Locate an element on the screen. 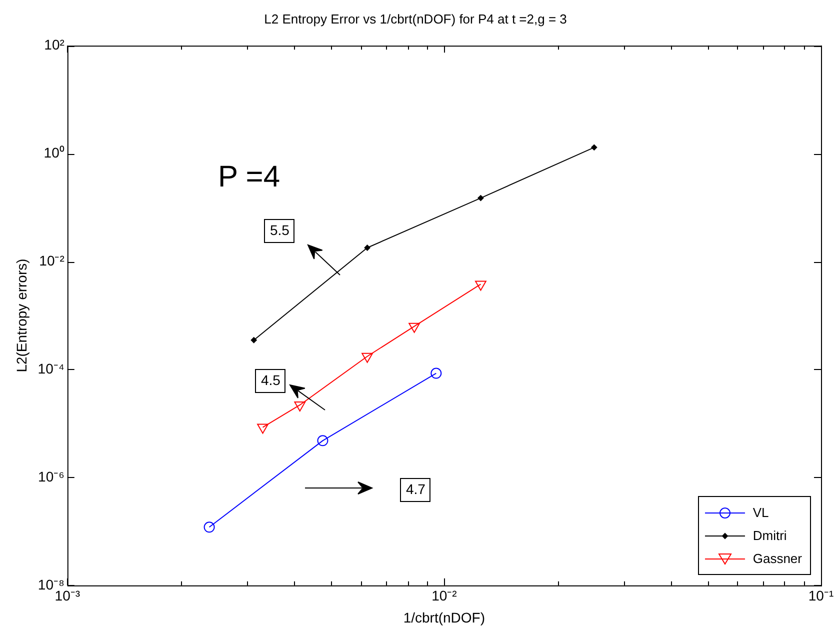  chart-title: L2 Entropy Error vs 1/cbrt(nDOF) for P4 at t =2,g = 3 is located at coordinates (415, 18).